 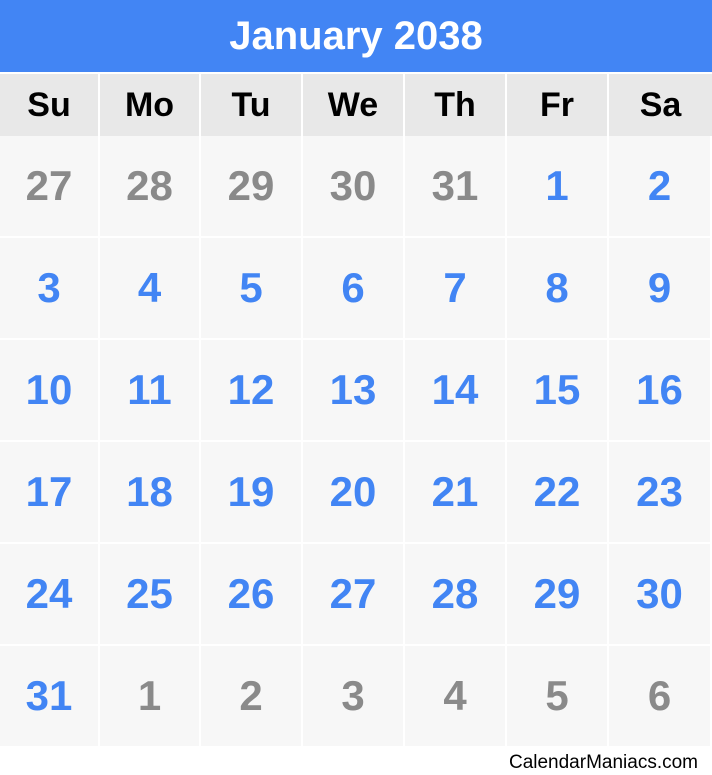 What do you see at coordinates (660, 289) in the screenshot?
I see `day-cell: 9` at bounding box center [660, 289].